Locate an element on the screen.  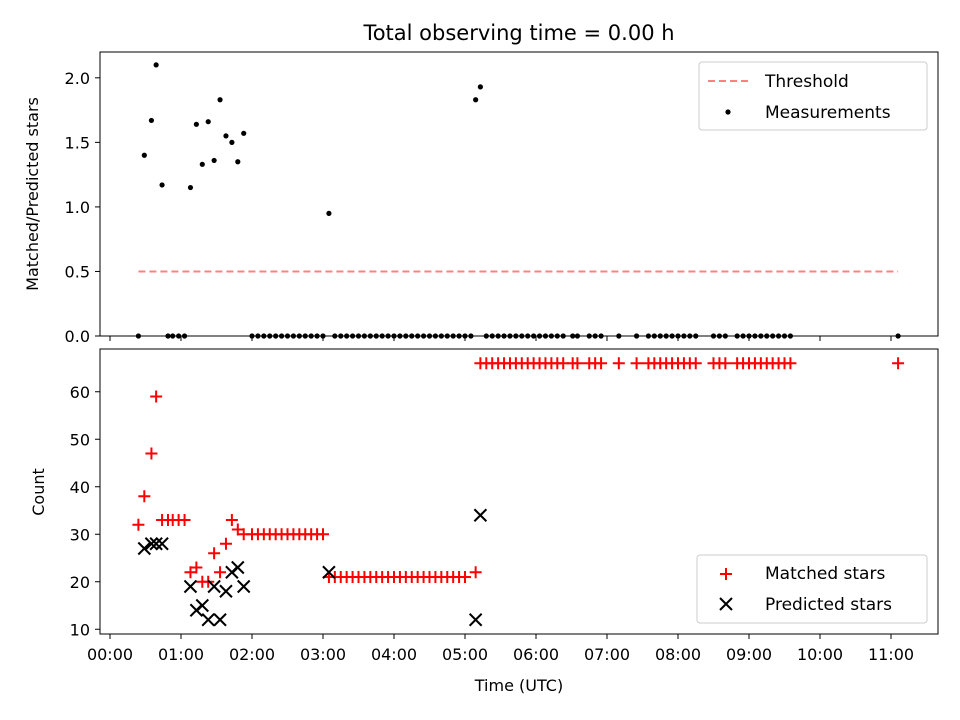
top-y-ticks: 0.0 0.5 1.0 1.5 2.0 is located at coordinates (82, 207).